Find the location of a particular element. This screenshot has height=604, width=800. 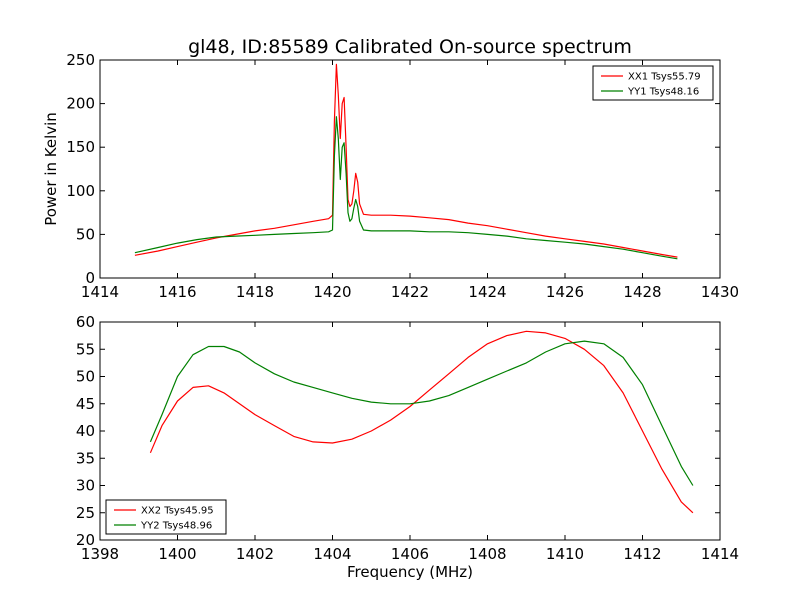

y-tick-label: 45 is located at coordinates (85, 404).